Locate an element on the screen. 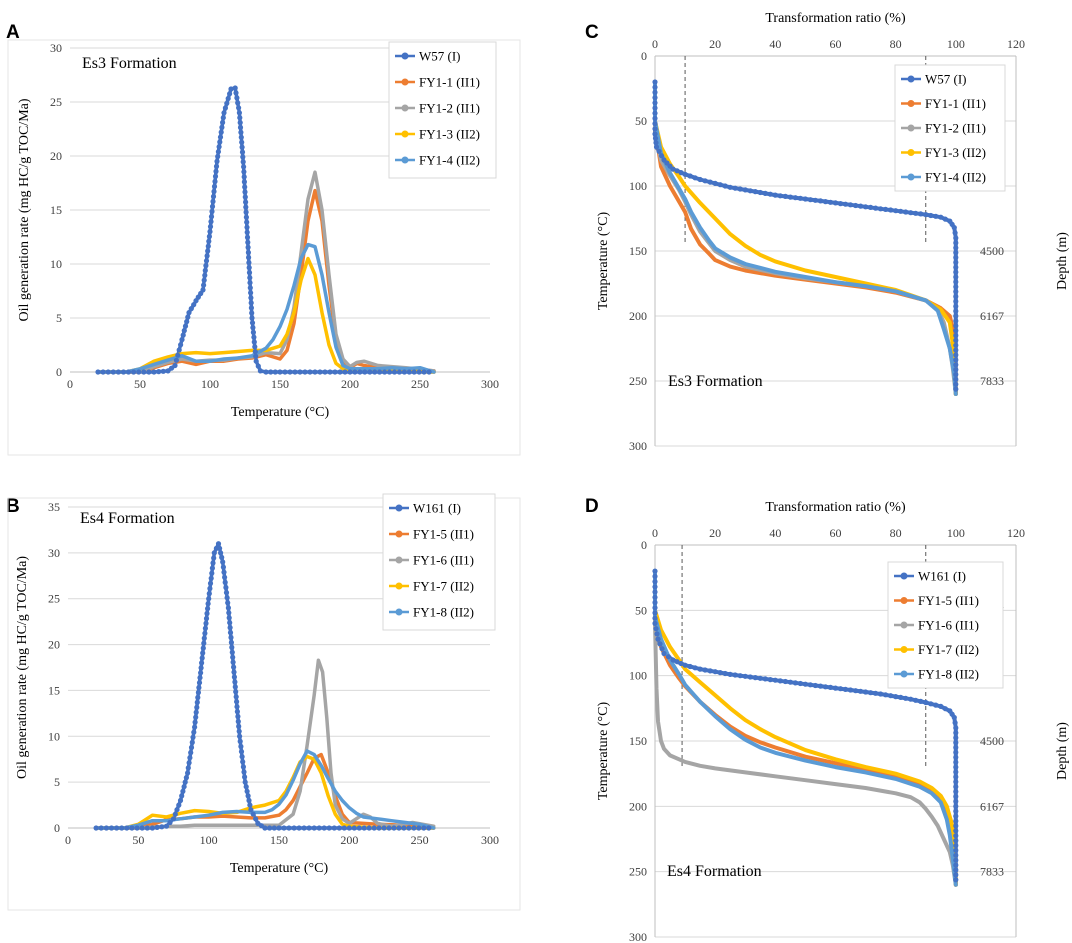 The width and height of the screenshot is (1072, 943). panel-label-a: A is located at coordinates (13, 32).